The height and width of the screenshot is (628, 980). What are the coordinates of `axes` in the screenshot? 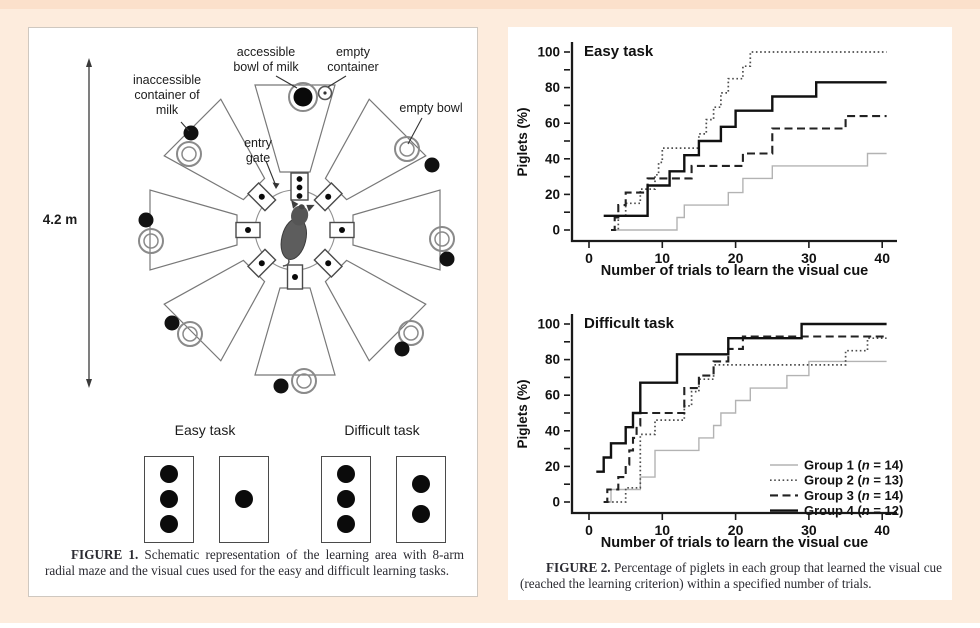 It's located at (733, 414).